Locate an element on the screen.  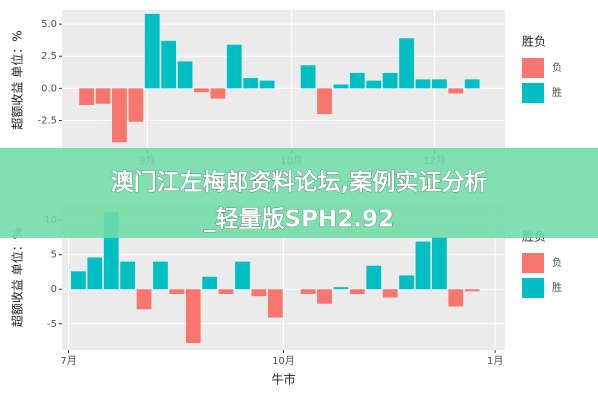
legend-title: 胜负 is located at coordinates (534, 41).